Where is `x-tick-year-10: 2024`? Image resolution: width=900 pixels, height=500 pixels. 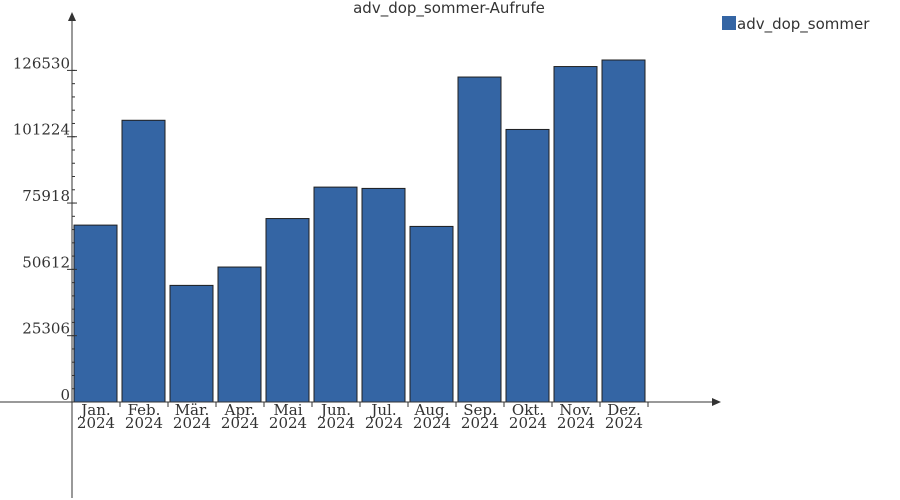 x-tick-year-10: 2024 is located at coordinates (576, 423).